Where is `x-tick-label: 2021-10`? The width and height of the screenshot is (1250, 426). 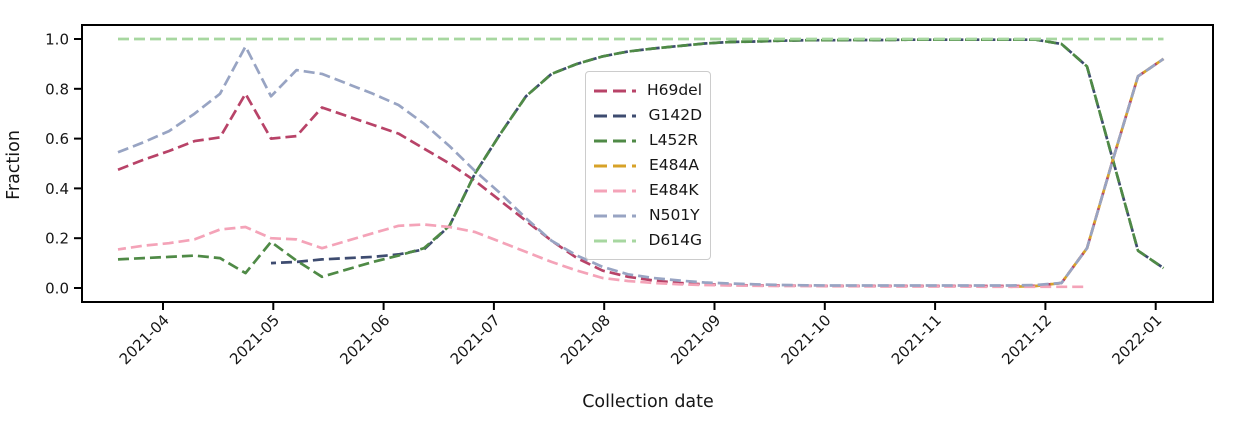 x-tick-label: 2021-10 is located at coordinates (806, 339).